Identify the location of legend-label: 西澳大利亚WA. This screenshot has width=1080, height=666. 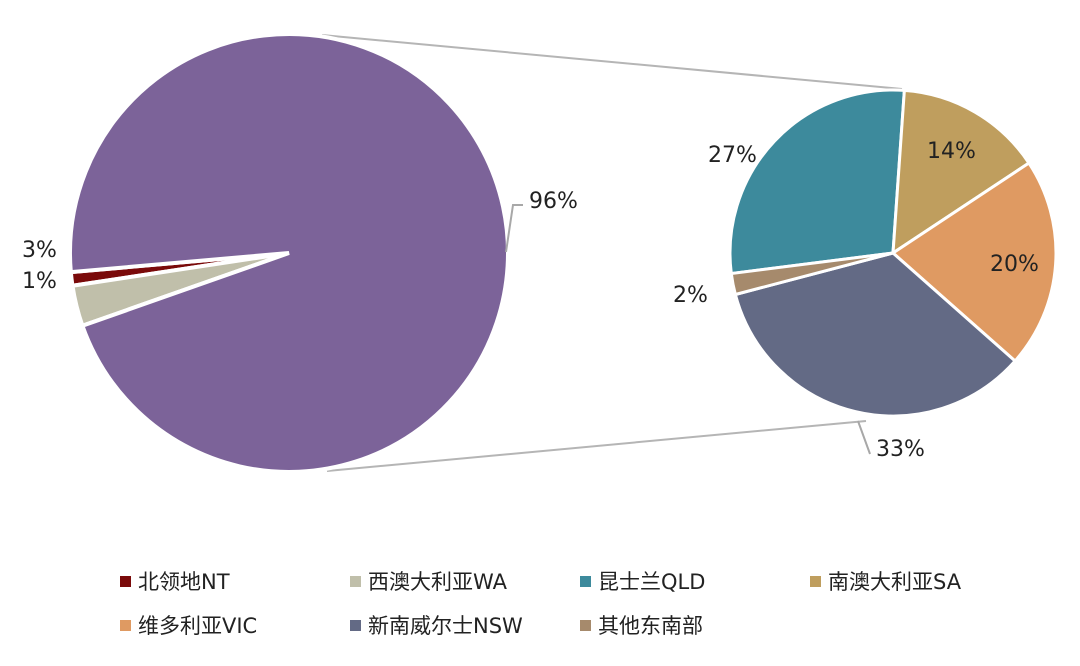
(437, 582).